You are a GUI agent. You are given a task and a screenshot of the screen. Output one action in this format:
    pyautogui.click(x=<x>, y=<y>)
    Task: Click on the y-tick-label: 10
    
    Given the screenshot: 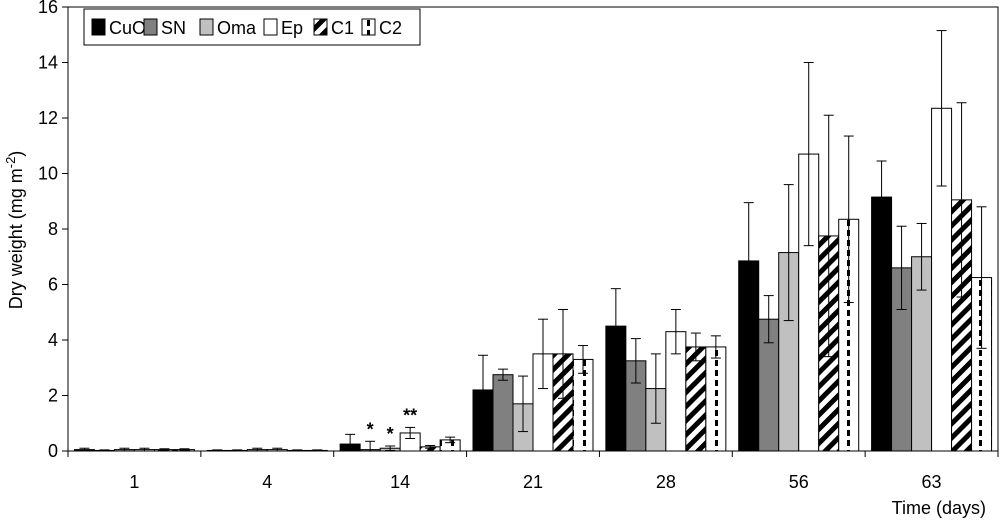 What is the action you would take?
    pyautogui.click(x=48, y=174)
    